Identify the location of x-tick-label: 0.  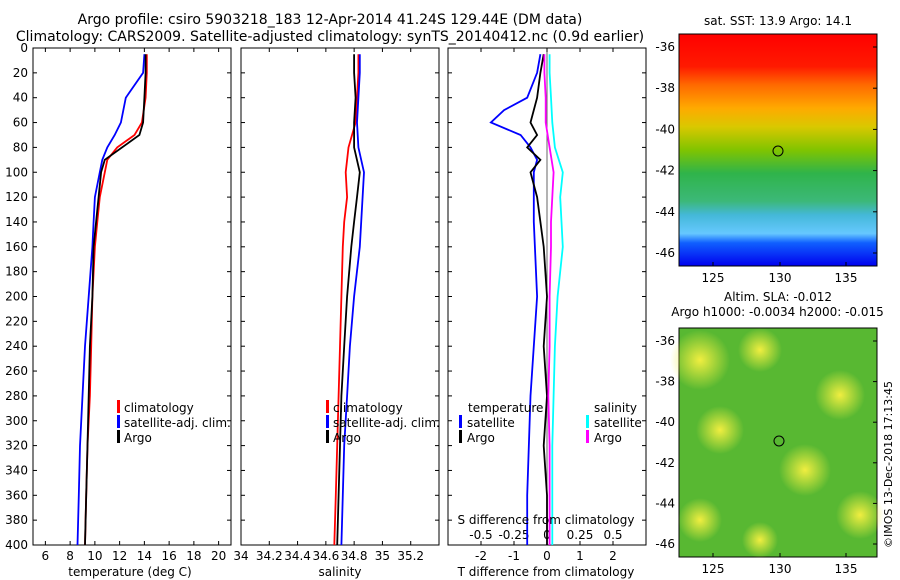
(547, 556).